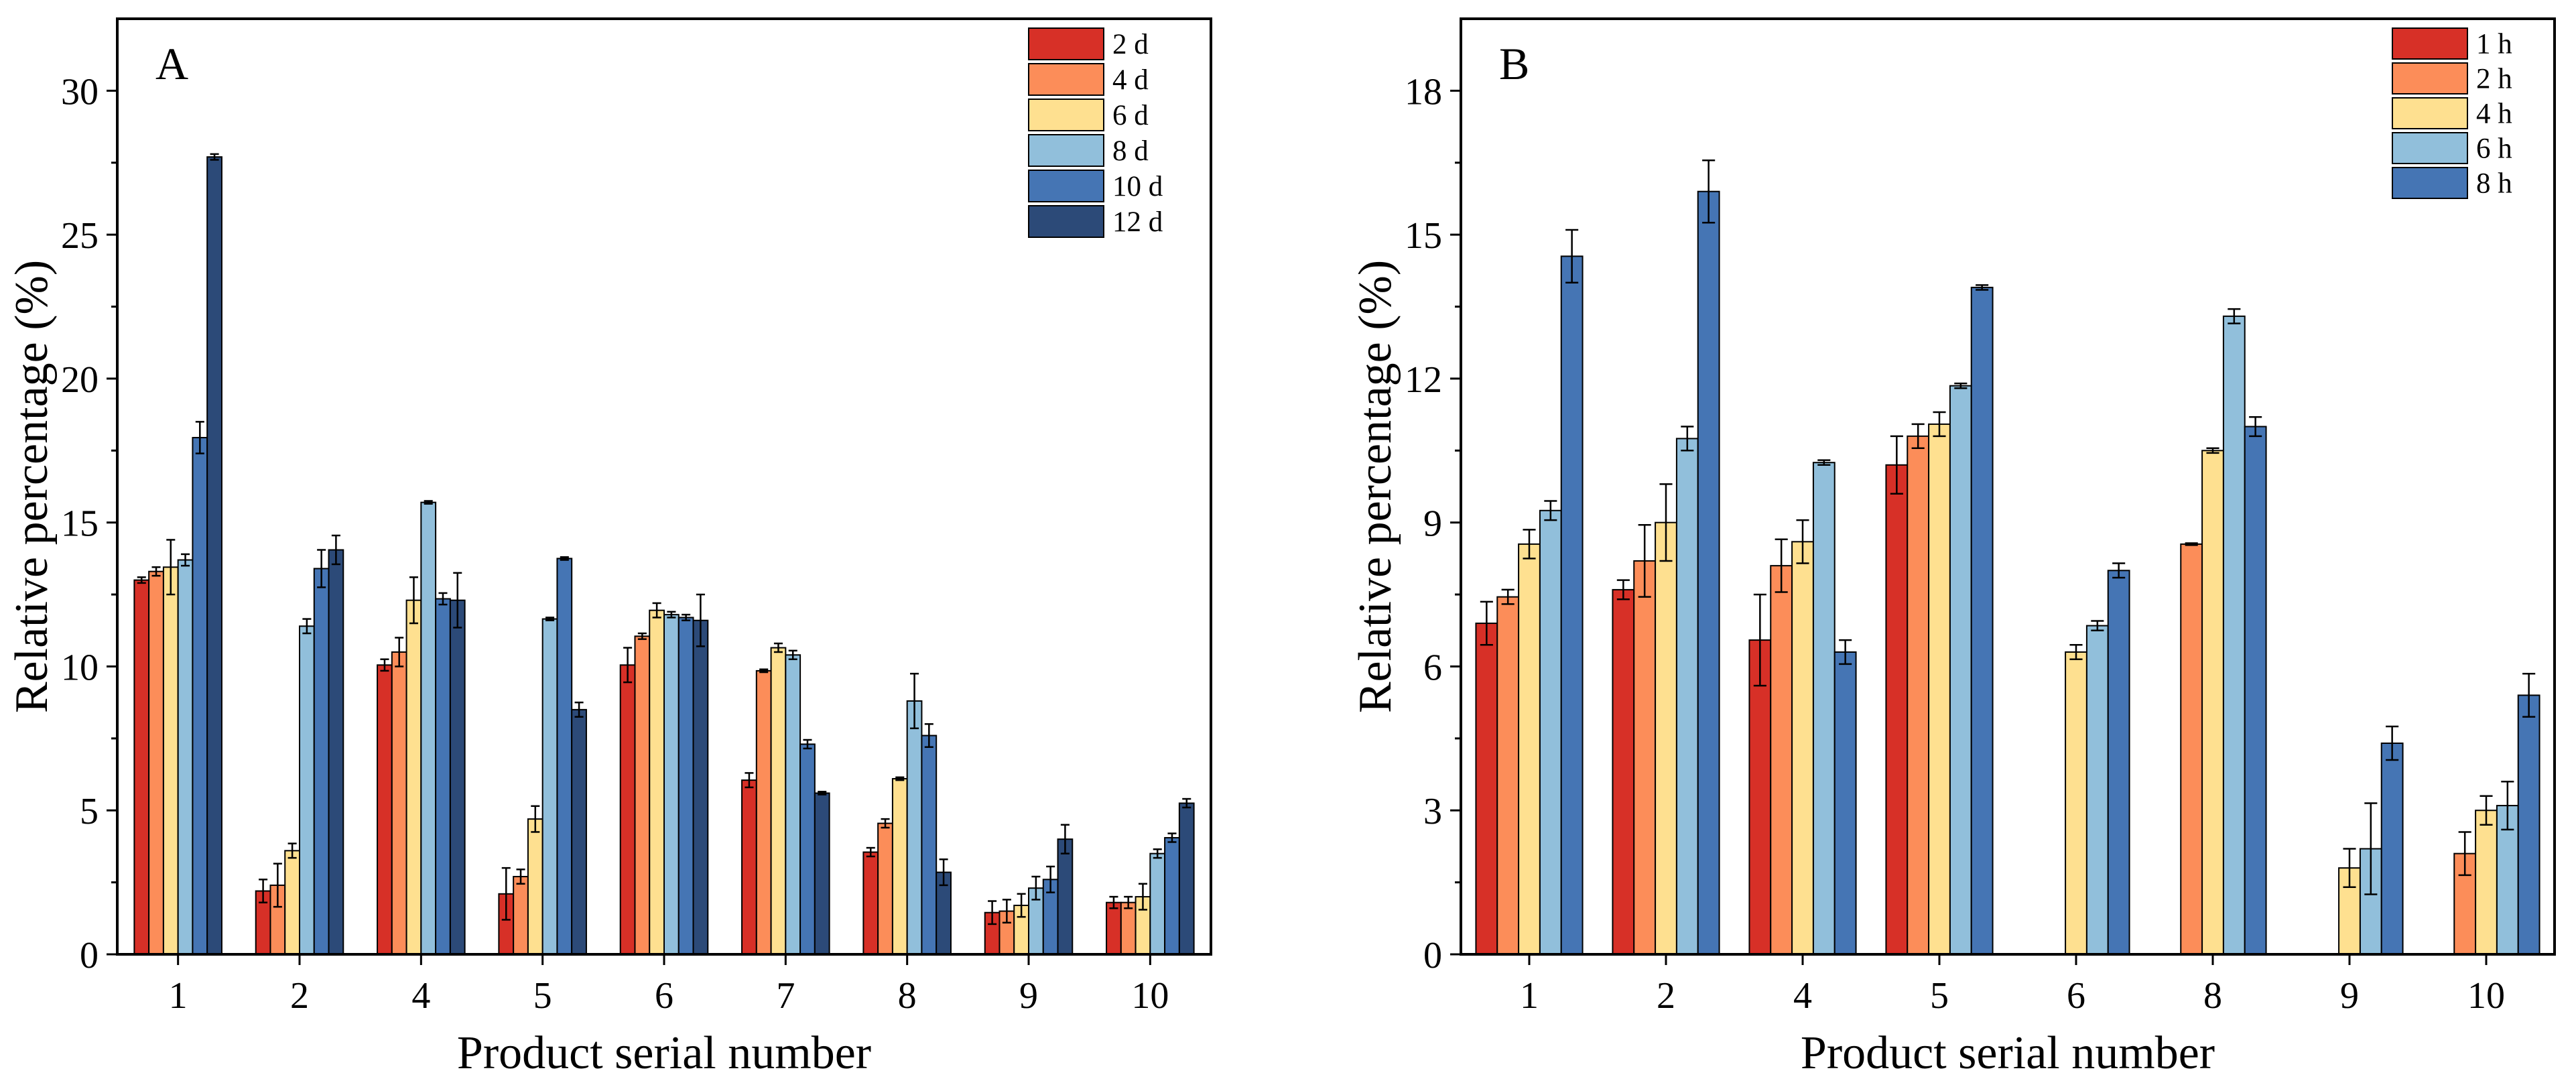  I want to click on legend-label: 1 h, so click(2494, 44).